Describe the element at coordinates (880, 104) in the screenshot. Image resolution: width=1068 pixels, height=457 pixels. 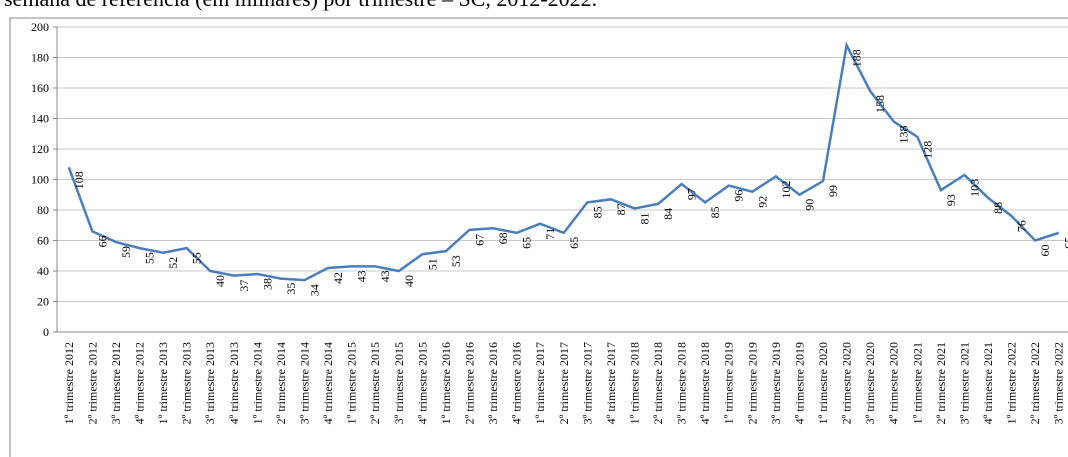
I see `data-label: 158` at that location.